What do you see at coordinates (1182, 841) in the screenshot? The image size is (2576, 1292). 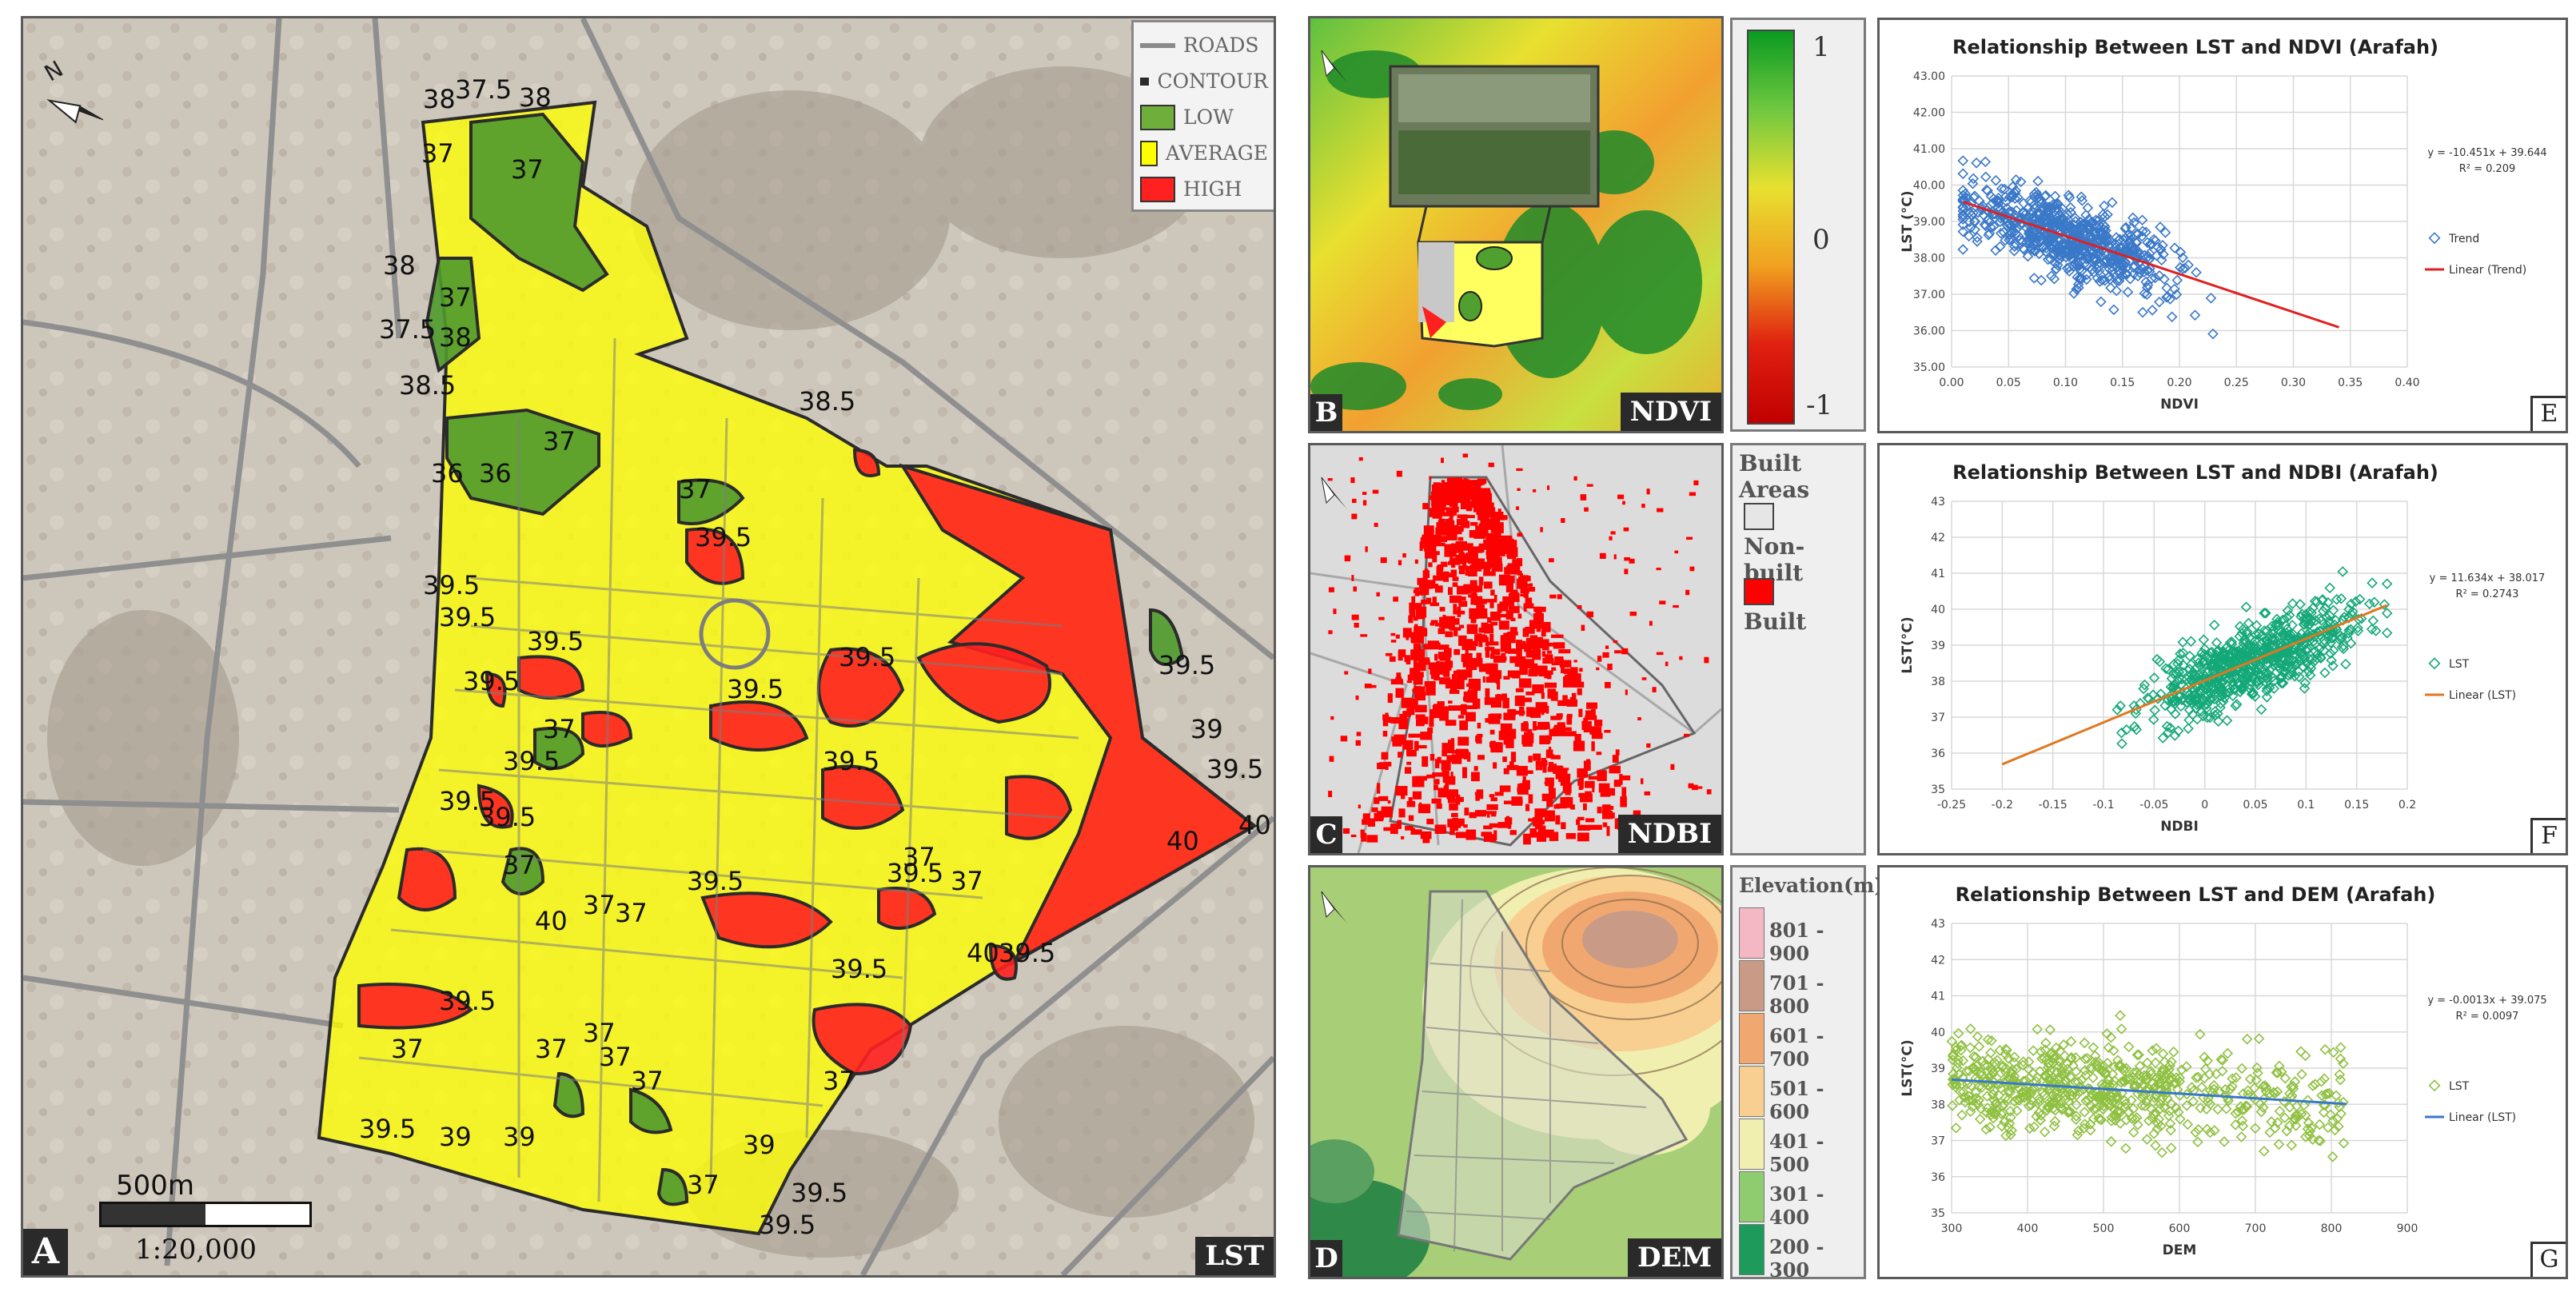 I see `contour-label: 40` at bounding box center [1182, 841].